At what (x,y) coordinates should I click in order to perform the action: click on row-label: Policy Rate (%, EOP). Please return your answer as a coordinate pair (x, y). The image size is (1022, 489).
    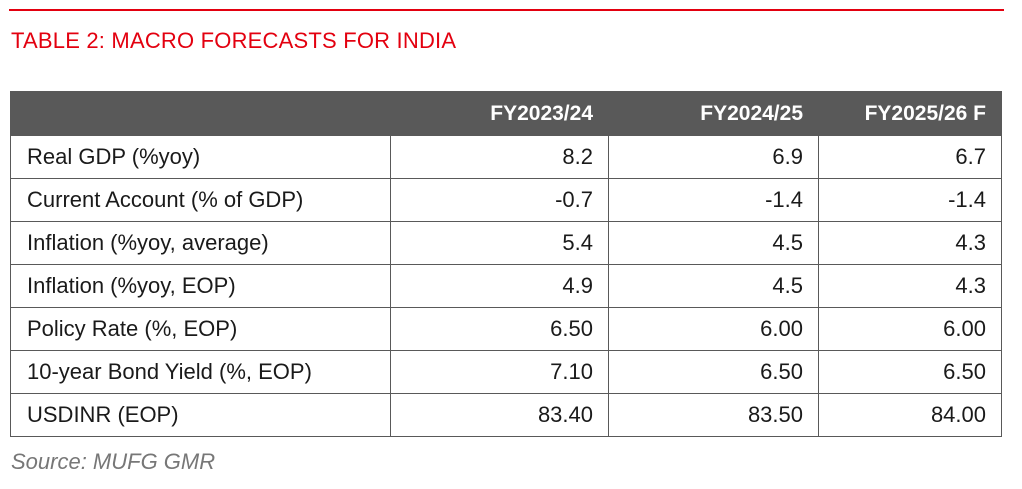
    Looking at the image, I should click on (200, 329).